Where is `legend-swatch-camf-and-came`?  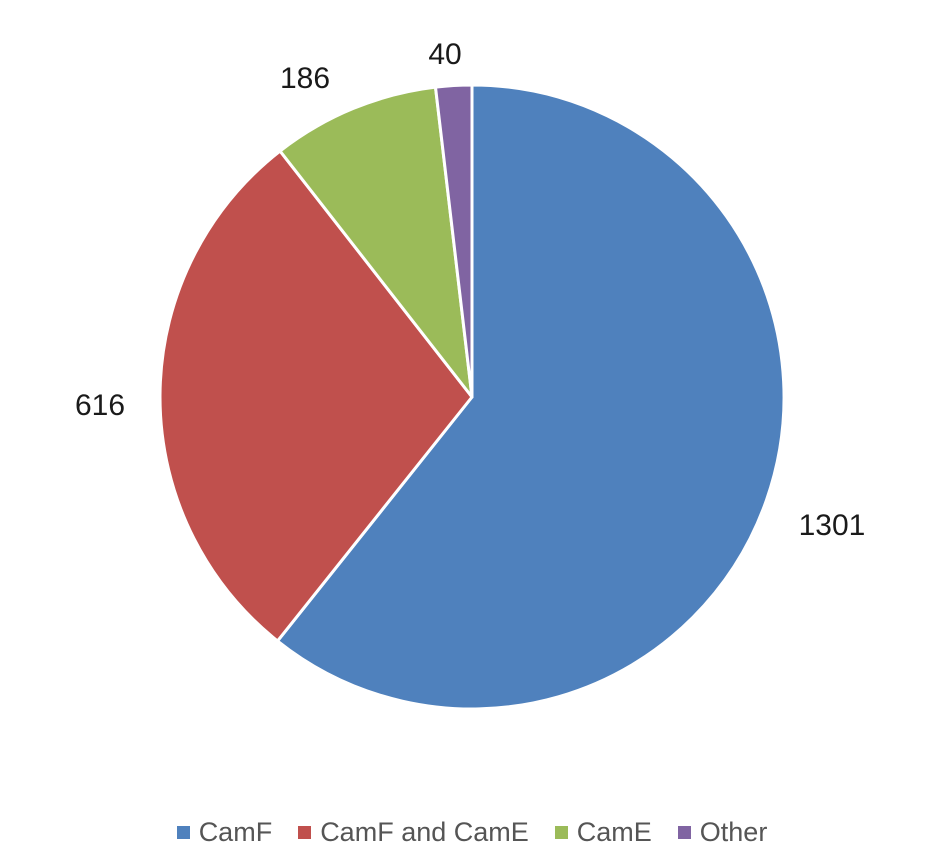
legend-swatch-camf-and-came is located at coordinates (305, 832).